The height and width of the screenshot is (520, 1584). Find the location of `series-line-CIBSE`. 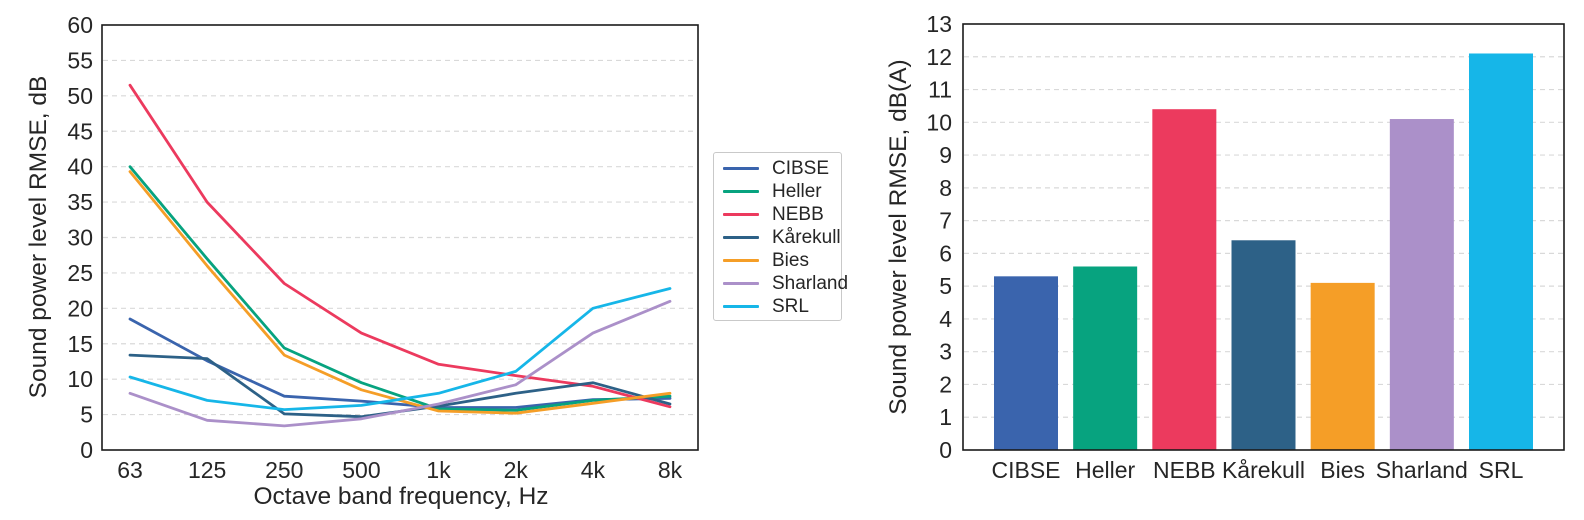

series-line-CIBSE is located at coordinates (400, 363).